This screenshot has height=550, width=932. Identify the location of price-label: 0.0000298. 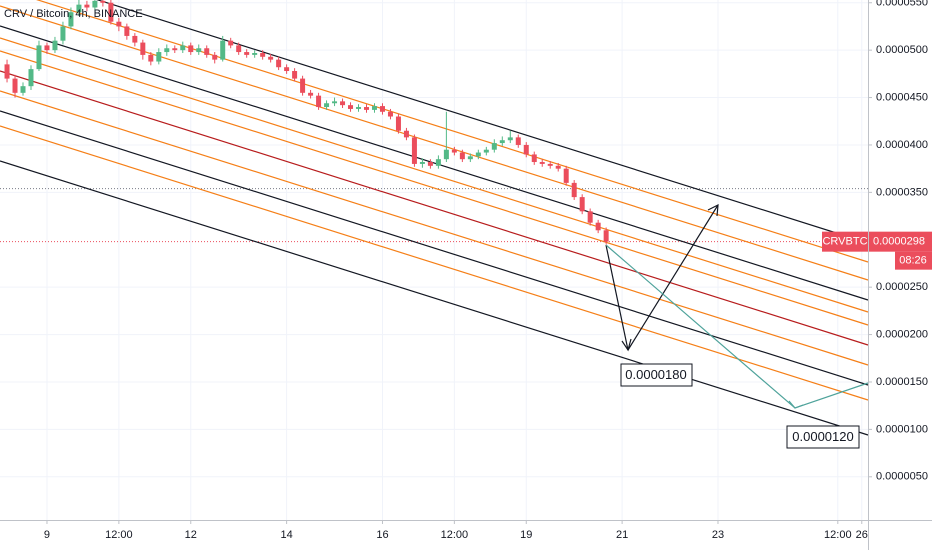
(899, 242).